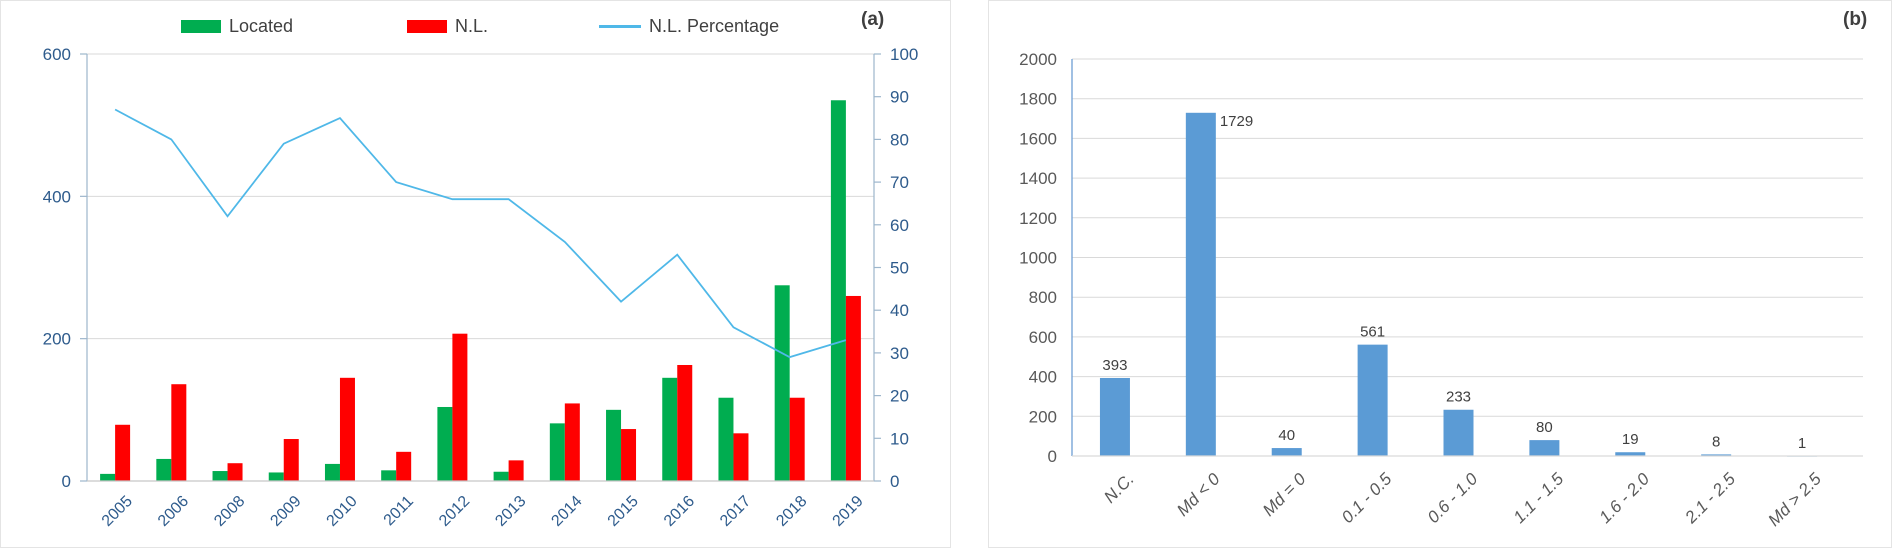  What do you see at coordinates (614, 445) in the screenshot?
I see `bar-located-2015` at bounding box center [614, 445].